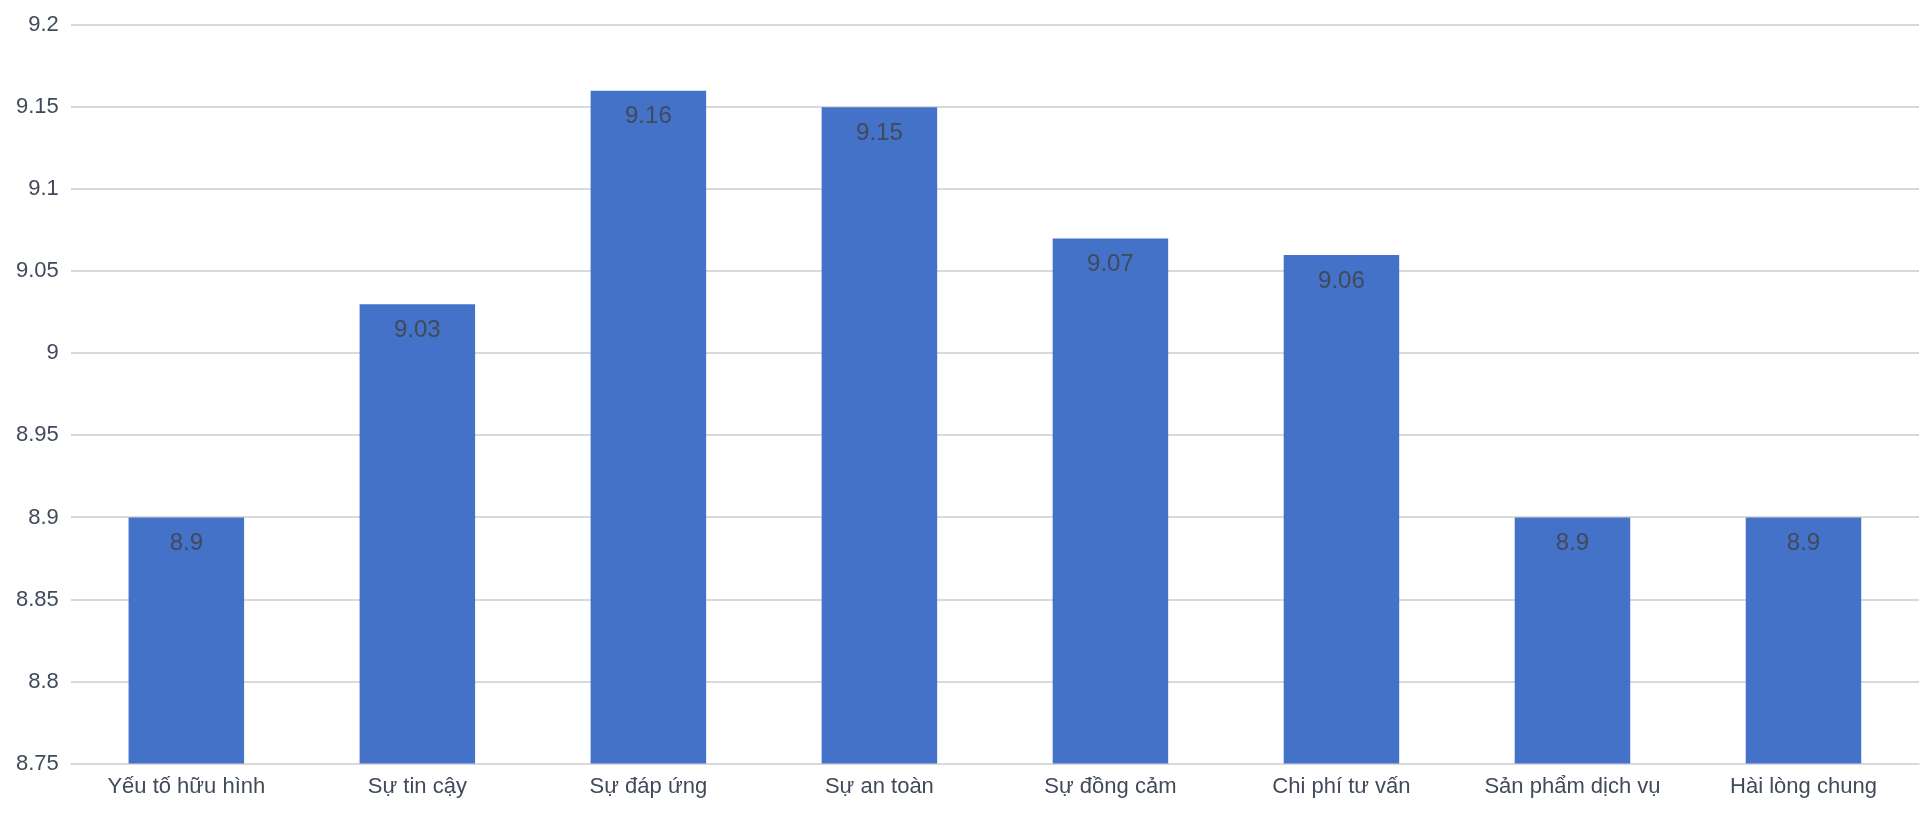  What do you see at coordinates (1803, 785) in the screenshot?
I see `x-tick-label: Hài lòng chung` at bounding box center [1803, 785].